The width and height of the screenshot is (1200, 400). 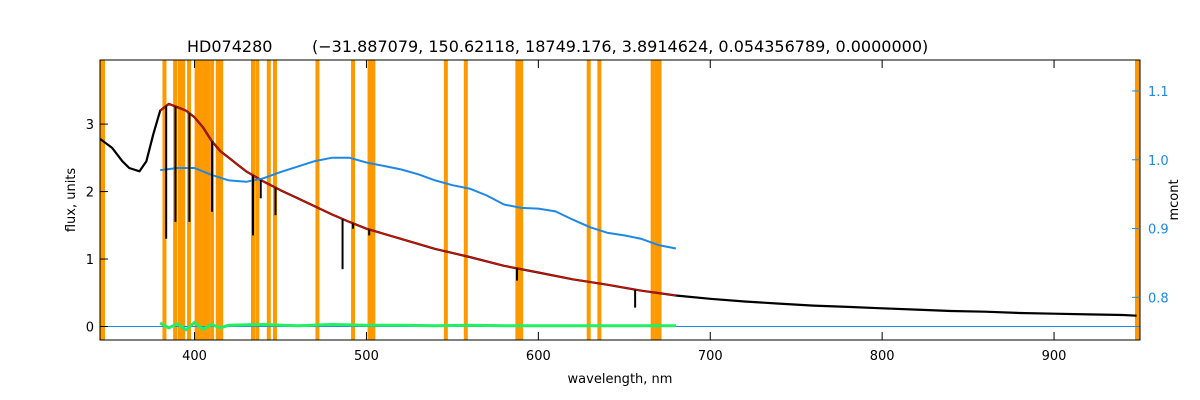 What do you see at coordinates (1158, 161) in the screenshot?
I see `y2-tick-label: 1.0` at bounding box center [1158, 161].